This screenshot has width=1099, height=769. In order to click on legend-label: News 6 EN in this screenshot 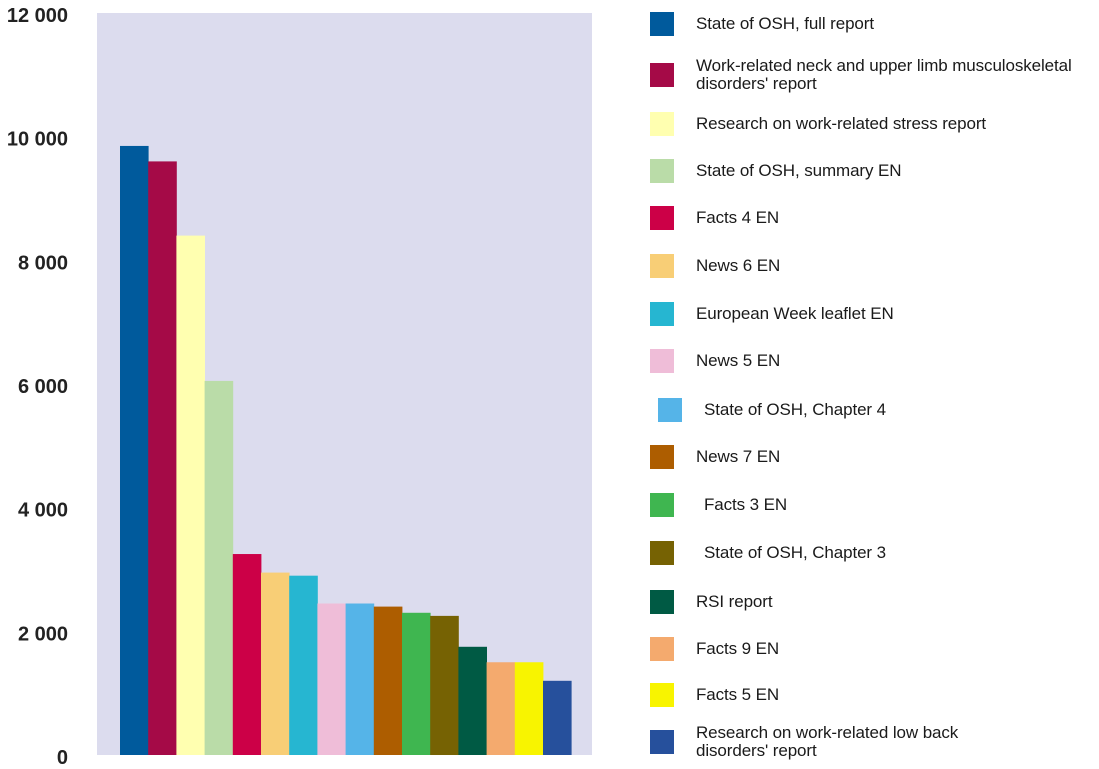, I will do `click(738, 265)`.